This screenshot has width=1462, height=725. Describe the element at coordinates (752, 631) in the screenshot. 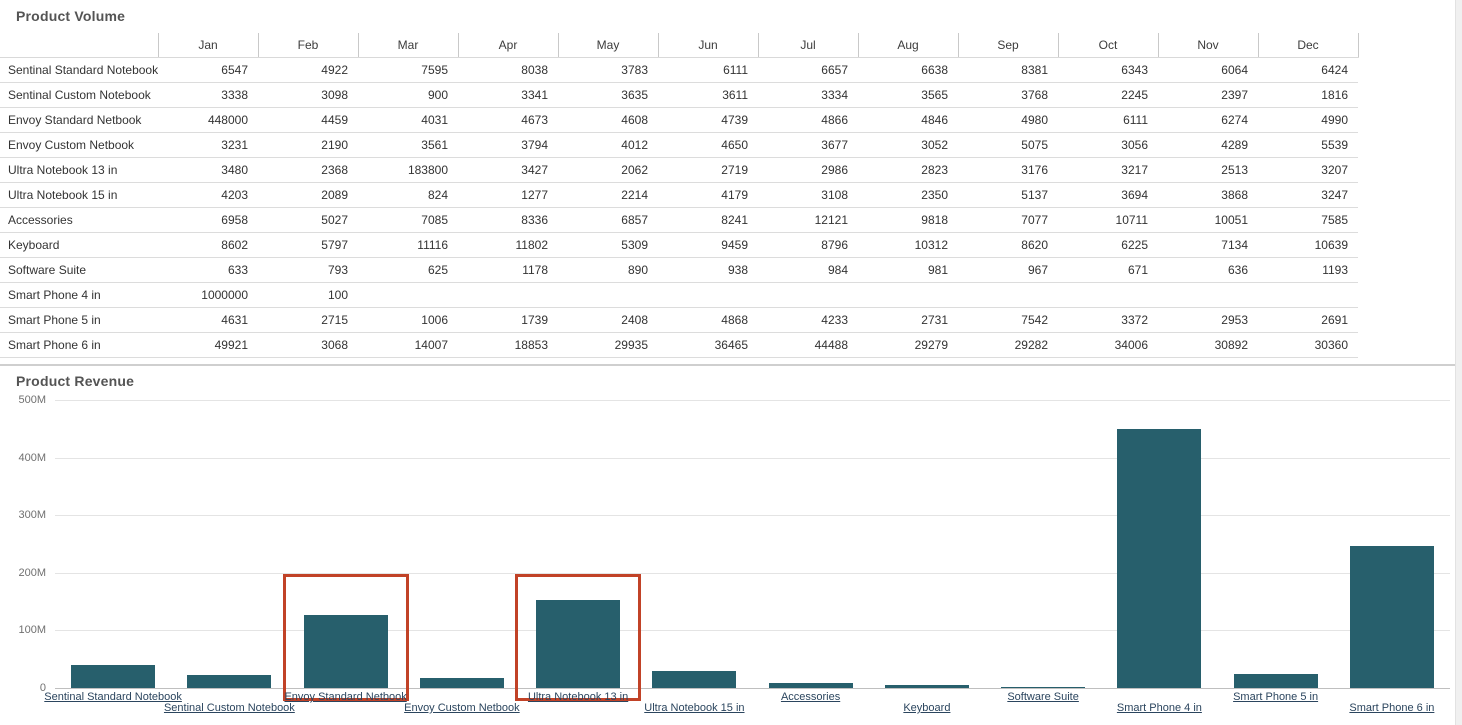

I see `gridline` at that location.